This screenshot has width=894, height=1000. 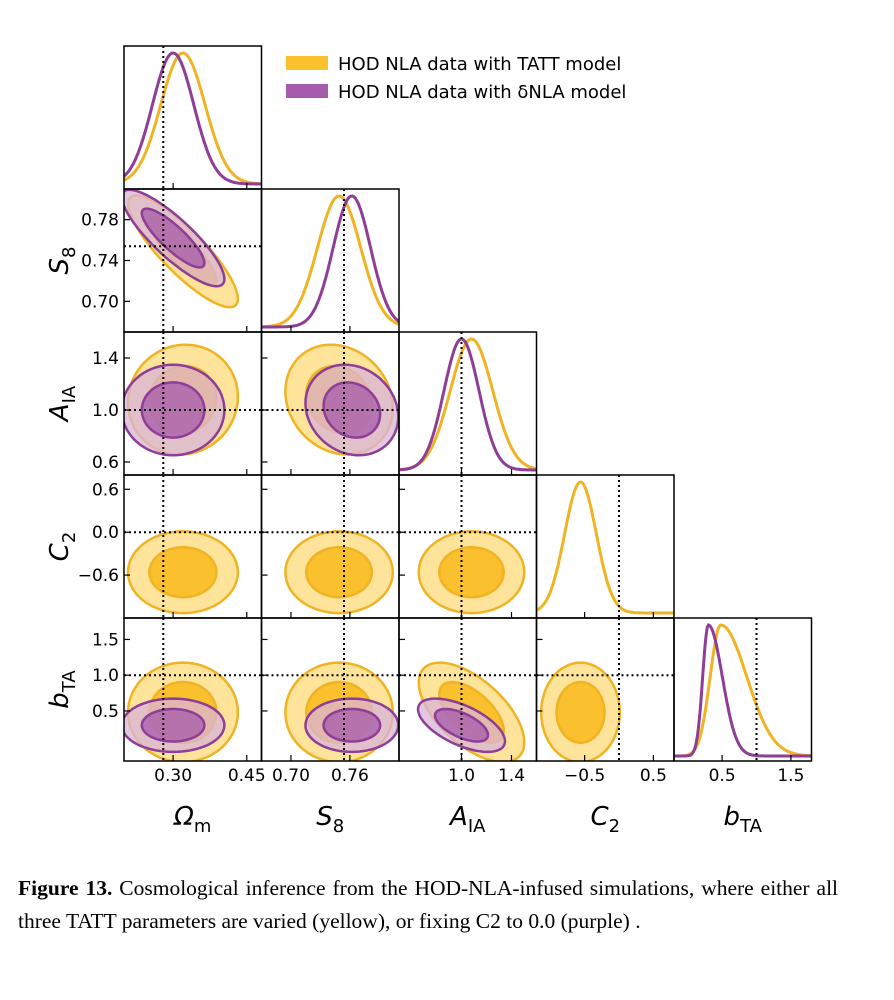 What do you see at coordinates (482, 92) in the screenshot?
I see `legend-label-dnla: HOD NLA data with δNLA model` at bounding box center [482, 92].